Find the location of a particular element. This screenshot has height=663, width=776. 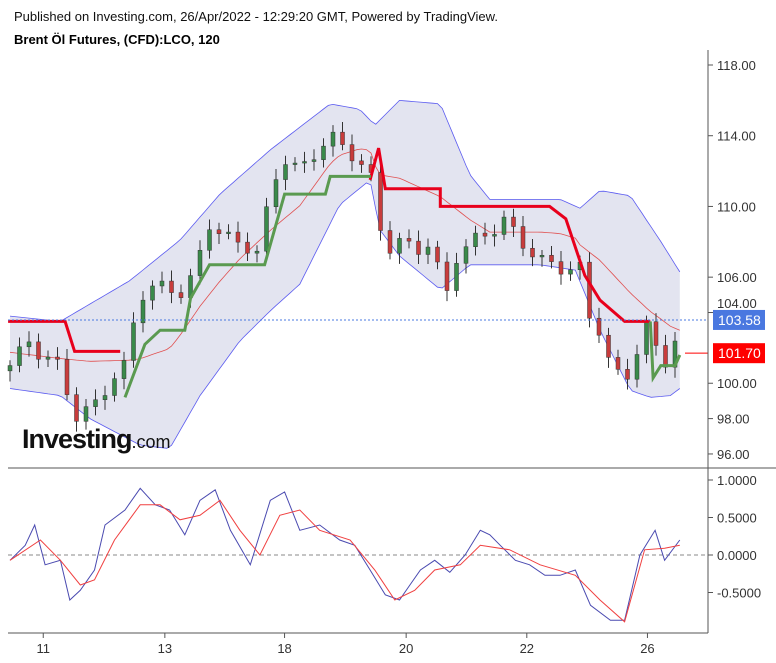

last-price-label-bg is located at coordinates (739, 319).